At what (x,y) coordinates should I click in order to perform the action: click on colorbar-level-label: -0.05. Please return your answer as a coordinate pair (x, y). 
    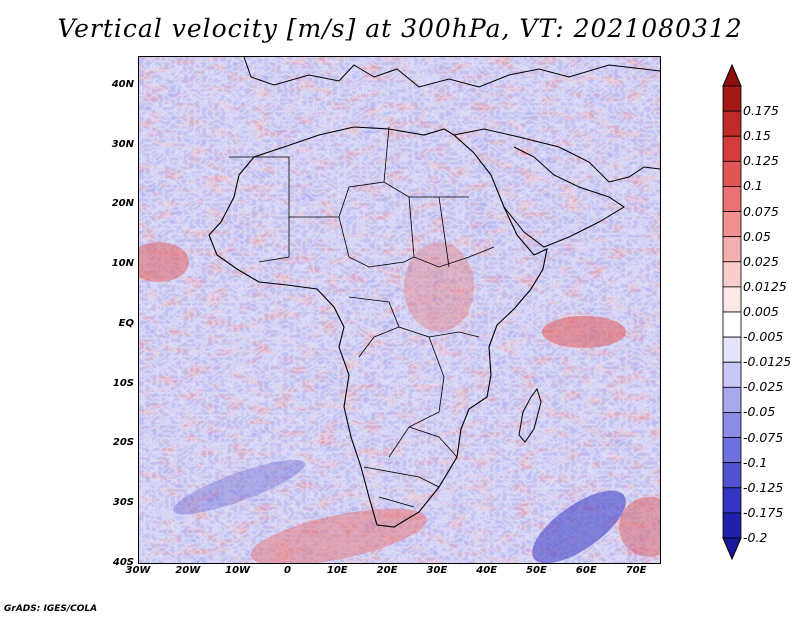
    Looking at the image, I should click on (759, 412).